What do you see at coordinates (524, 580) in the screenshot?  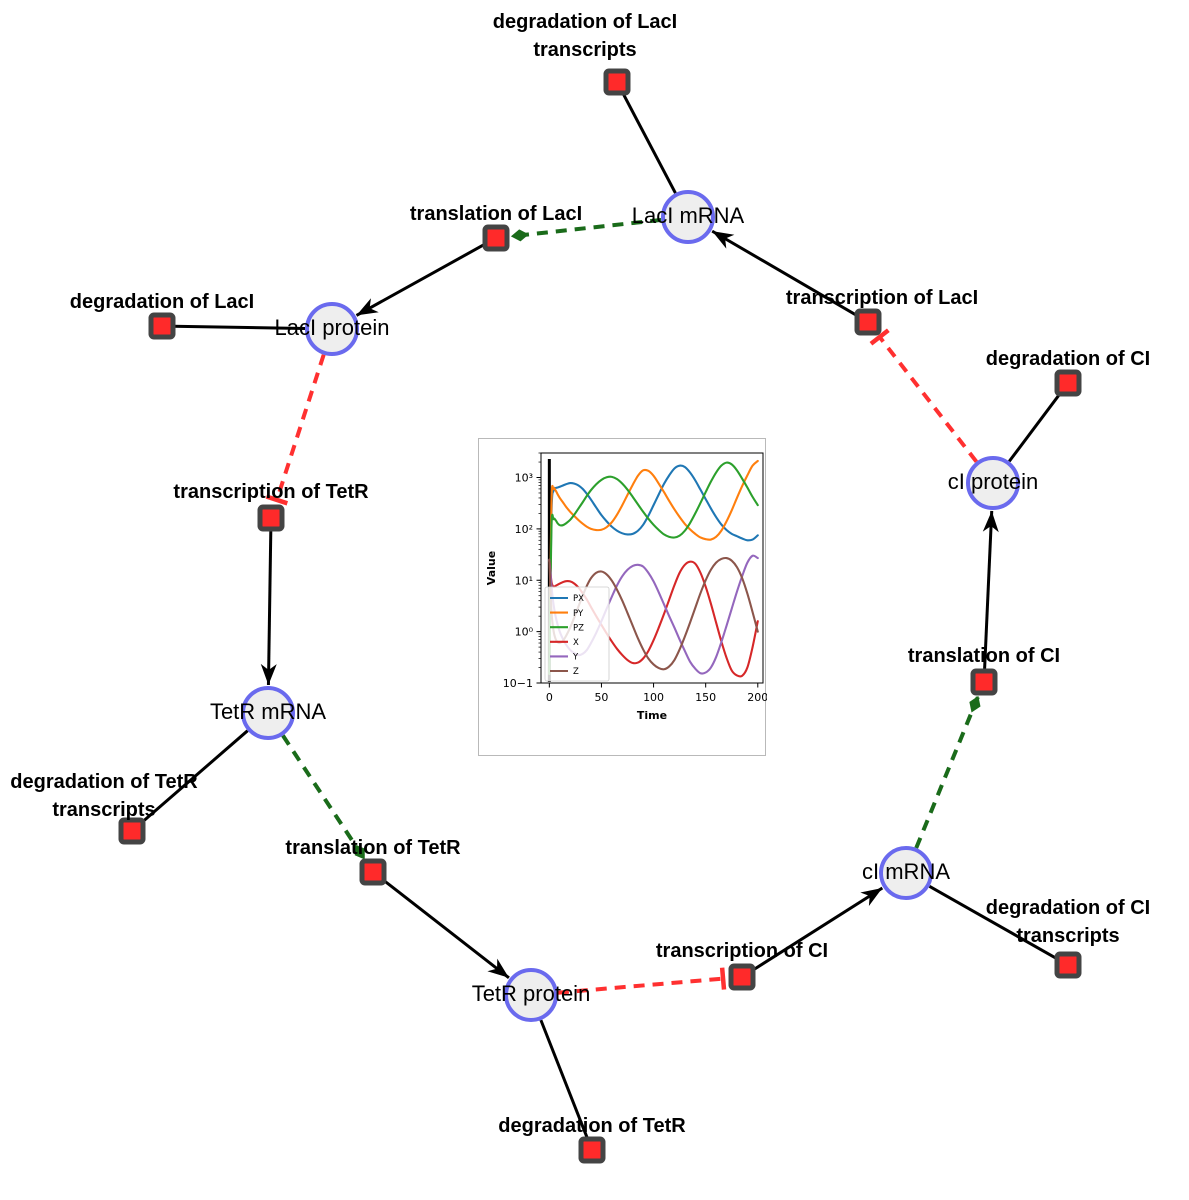 I see `chart-ytick-label: 10¹` at bounding box center [524, 580].